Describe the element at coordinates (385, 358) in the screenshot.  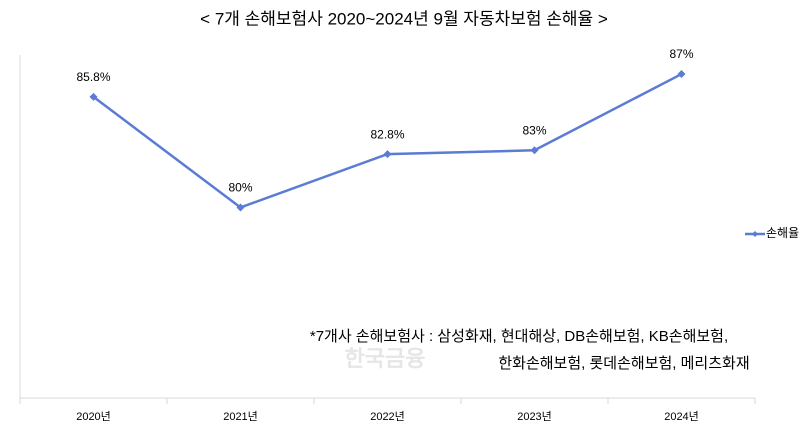
I see `watermark: 한국금융` at that location.